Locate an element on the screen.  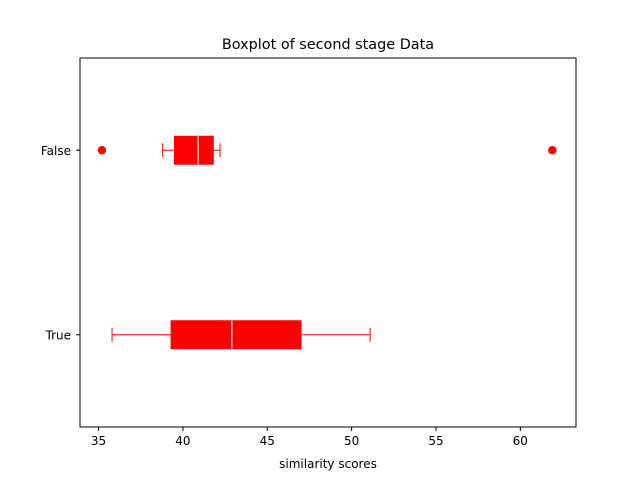
x-tick-label-45: 45 is located at coordinates (267, 441).